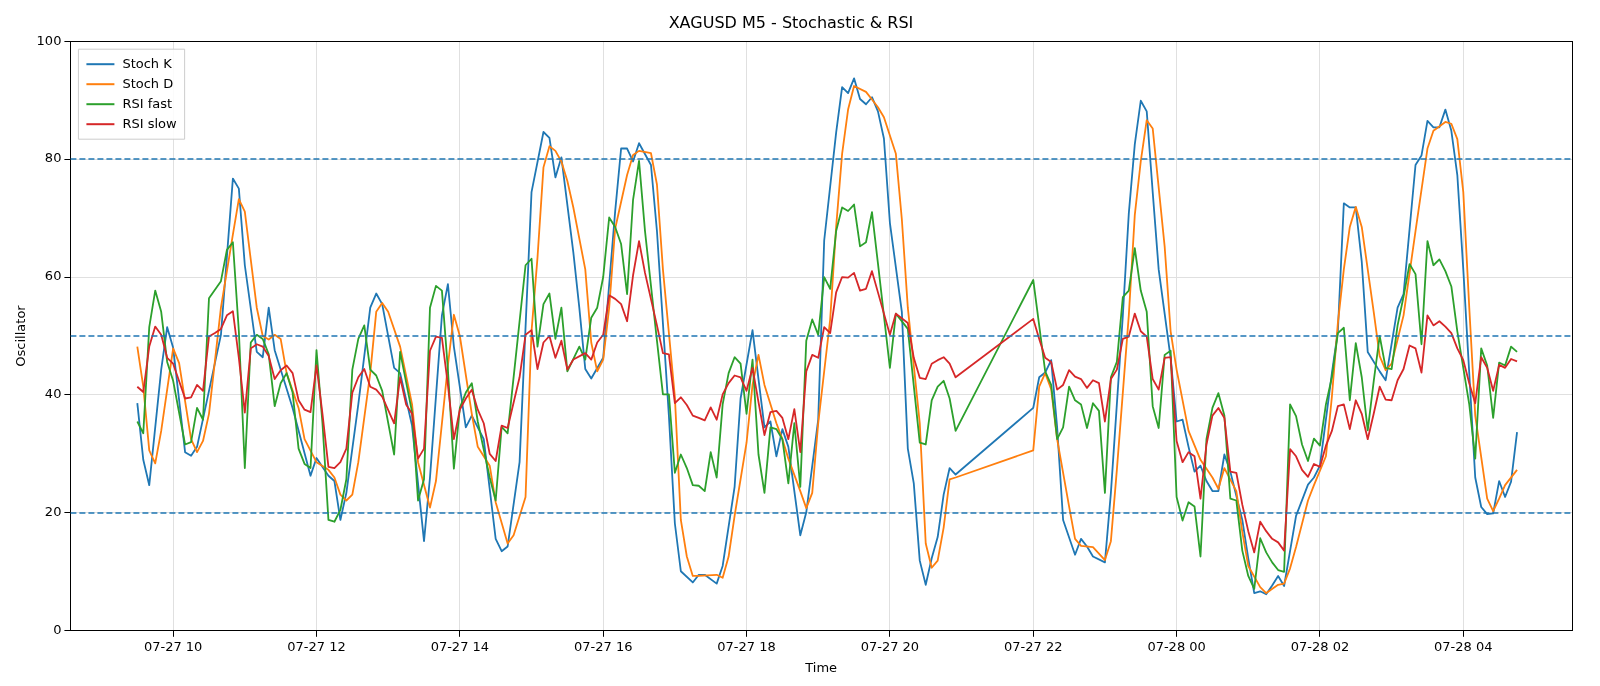 The width and height of the screenshot is (1600, 686). I want to click on x-tick-label: 07-28 00, so click(1176, 646).